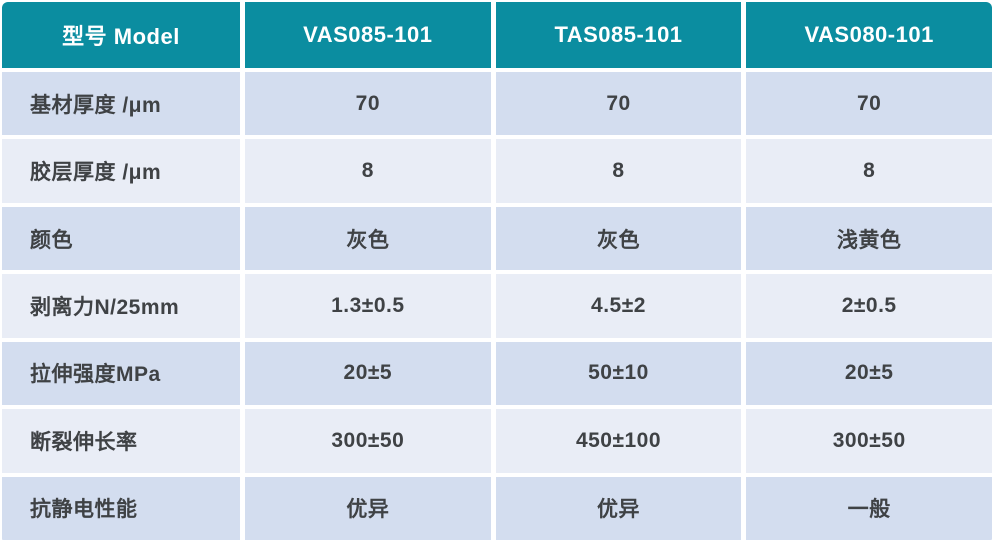  I want to click on row-label: 基材厚度 /μm, so click(121, 104).